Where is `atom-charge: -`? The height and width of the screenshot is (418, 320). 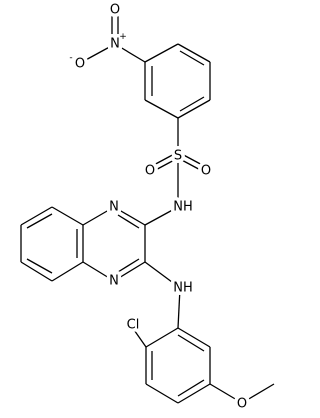
atom-charge: - is located at coordinates (70, 58).